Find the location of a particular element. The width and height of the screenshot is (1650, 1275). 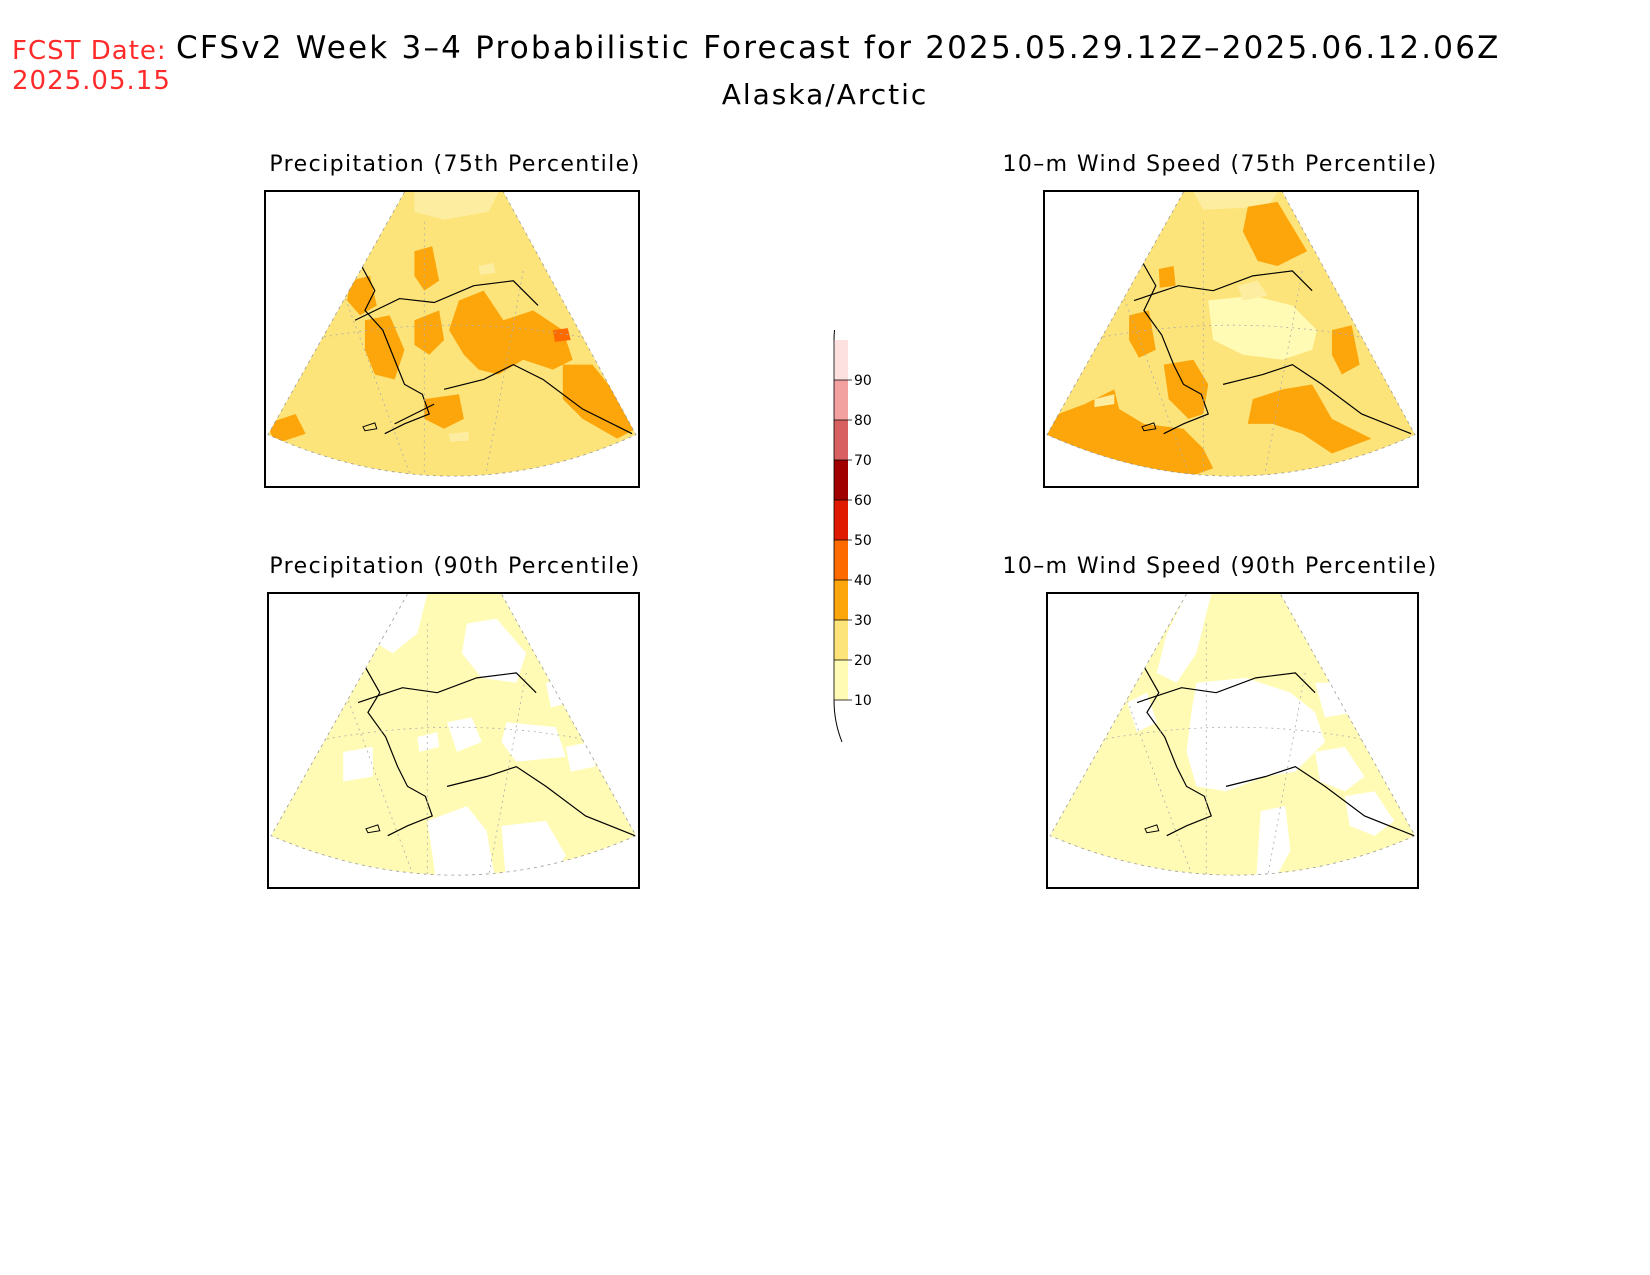

panel-title-precip-75: Precipitation (75th Percentile) is located at coordinates (455, 164).